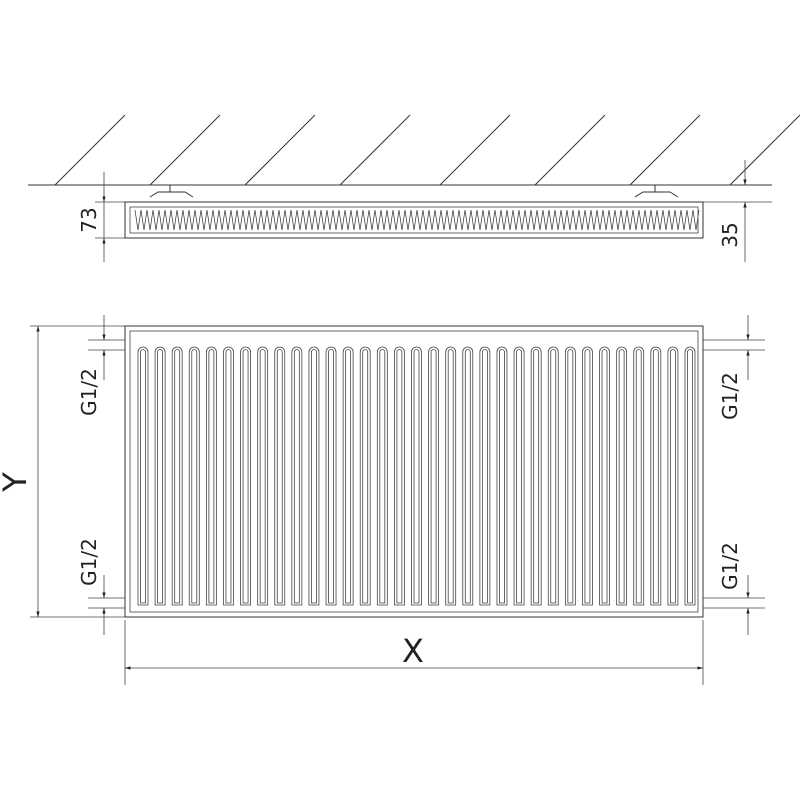 The width and height of the screenshot is (800, 805). Describe the element at coordinates (106, 474) in the screenshot. I see `connection-pipes-left` at that location.